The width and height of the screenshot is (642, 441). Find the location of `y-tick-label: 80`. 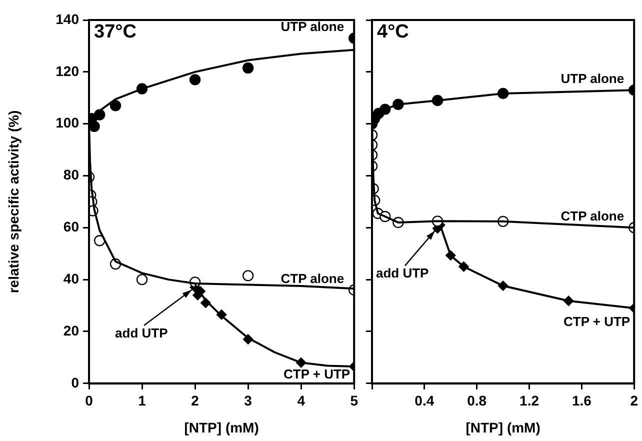

y-tick-label: 80 is located at coordinates (71, 174).